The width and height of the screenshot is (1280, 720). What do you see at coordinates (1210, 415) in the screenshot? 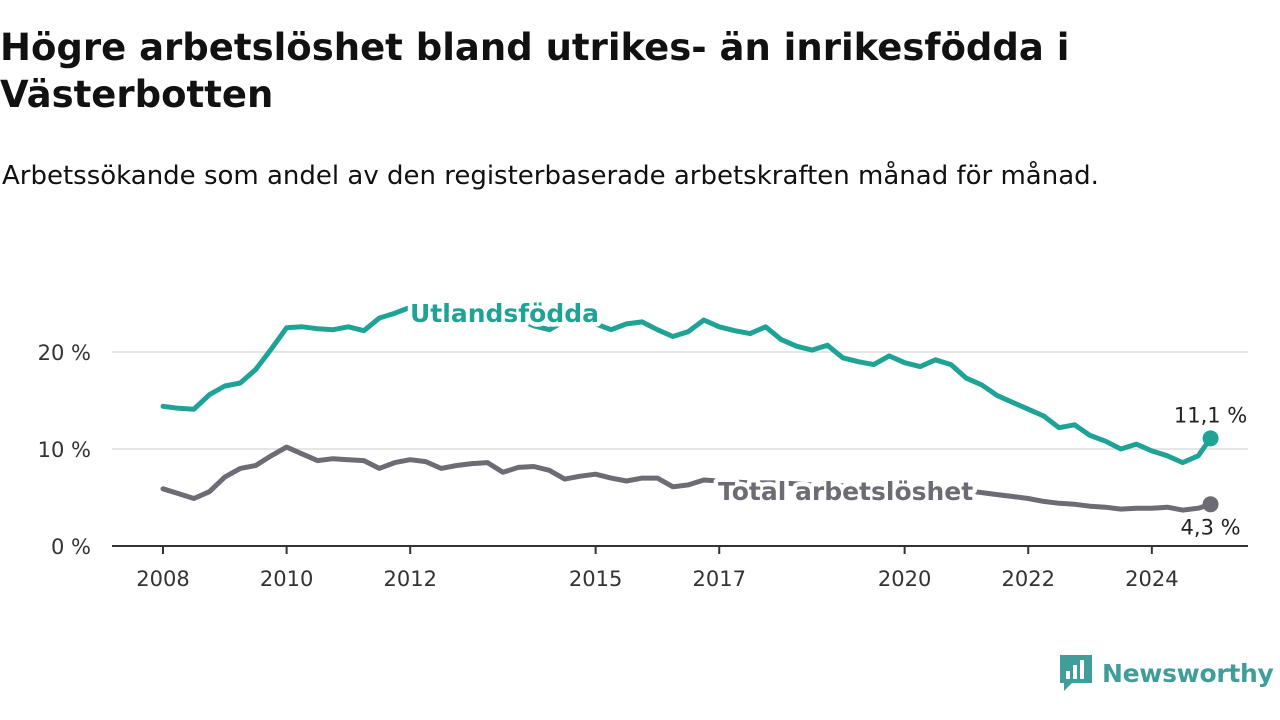
I see `end-value-label: 11,1 %` at bounding box center [1210, 415].